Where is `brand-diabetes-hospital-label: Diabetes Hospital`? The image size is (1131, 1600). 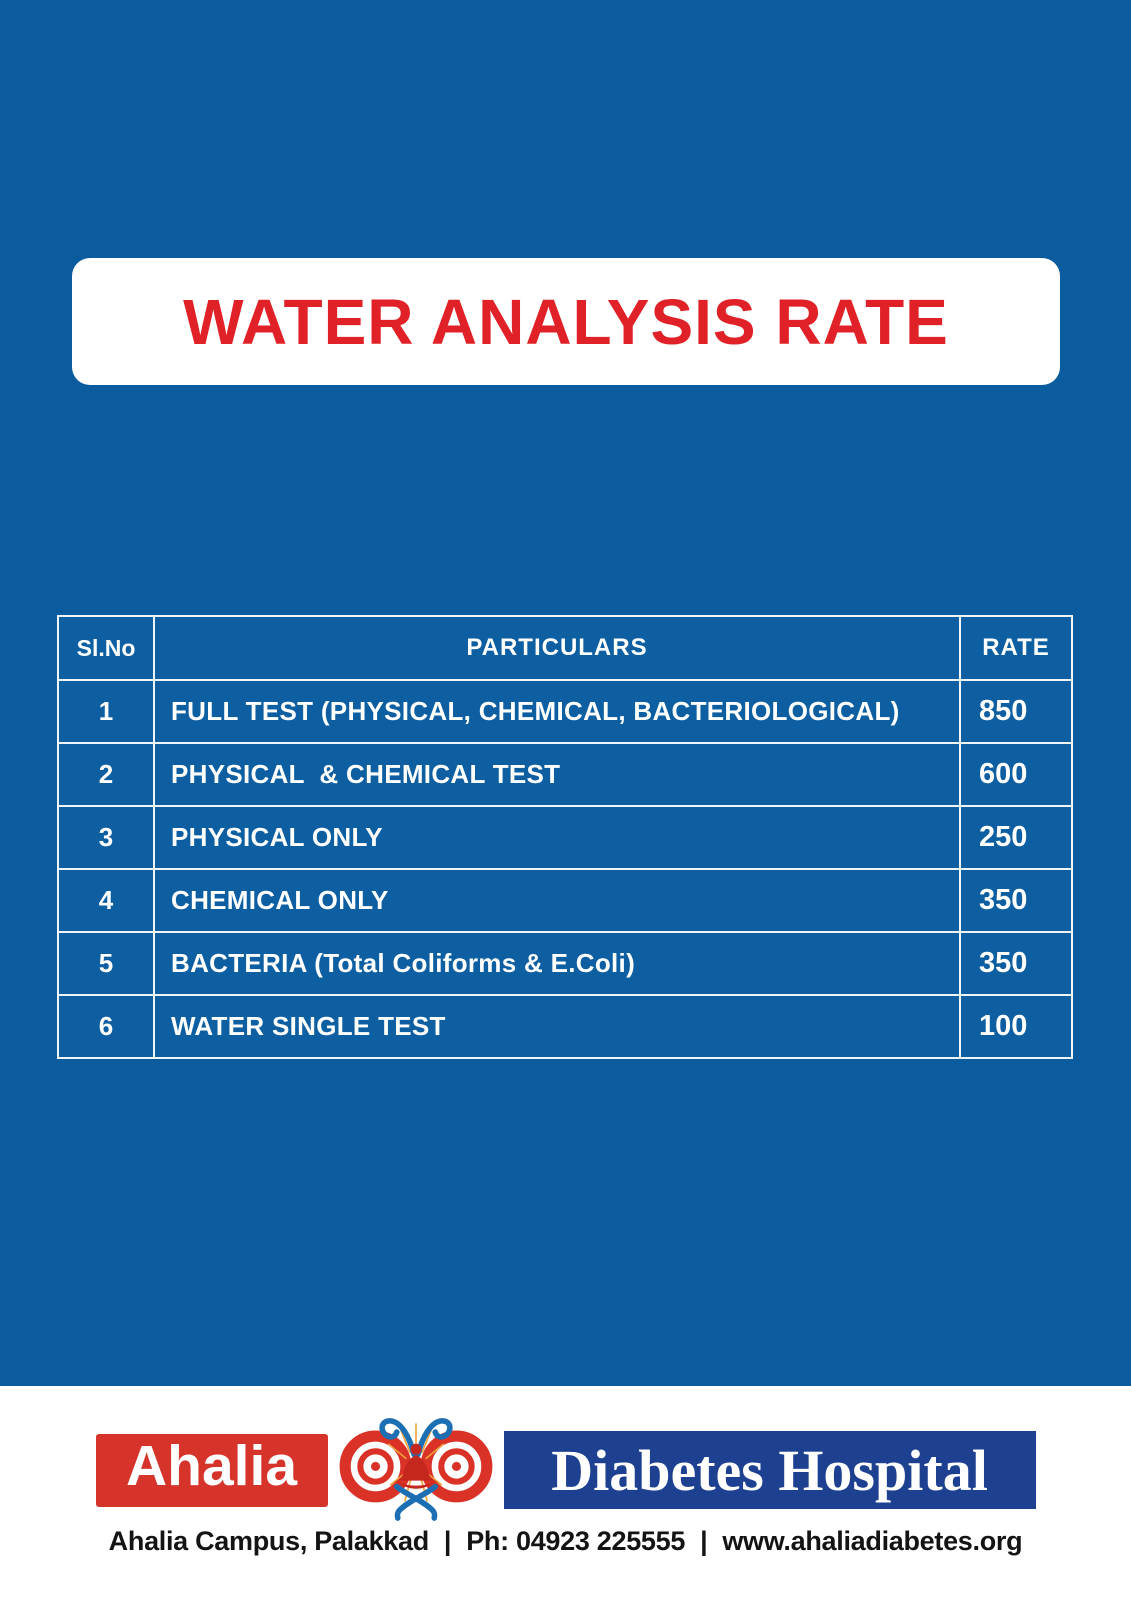
brand-diabetes-hospital-label: Diabetes Hospital is located at coordinates (769, 1470).